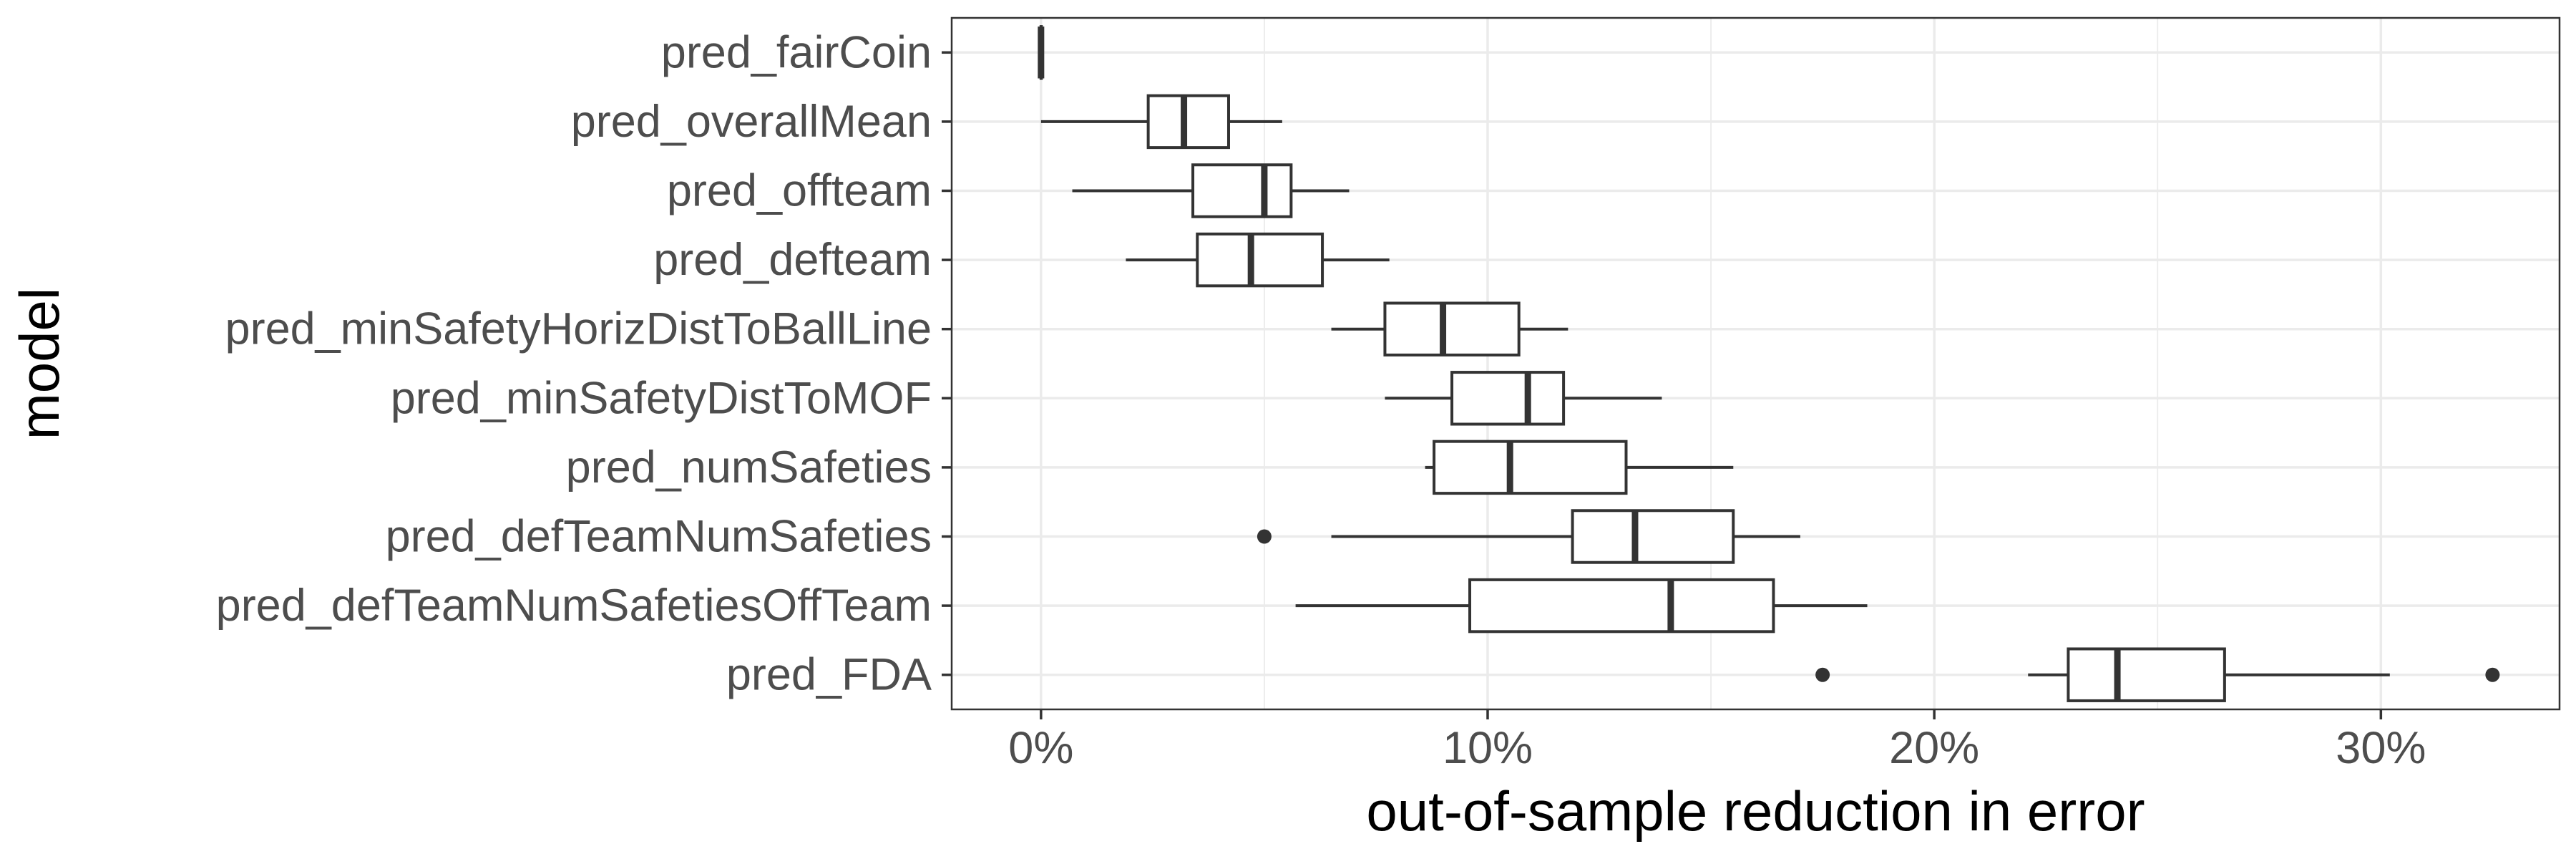 This screenshot has height=859, width=2576. Describe the element at coordinates (829, 675) in the screenshot. I see `y-tick-label: pred_FDA` at that location.